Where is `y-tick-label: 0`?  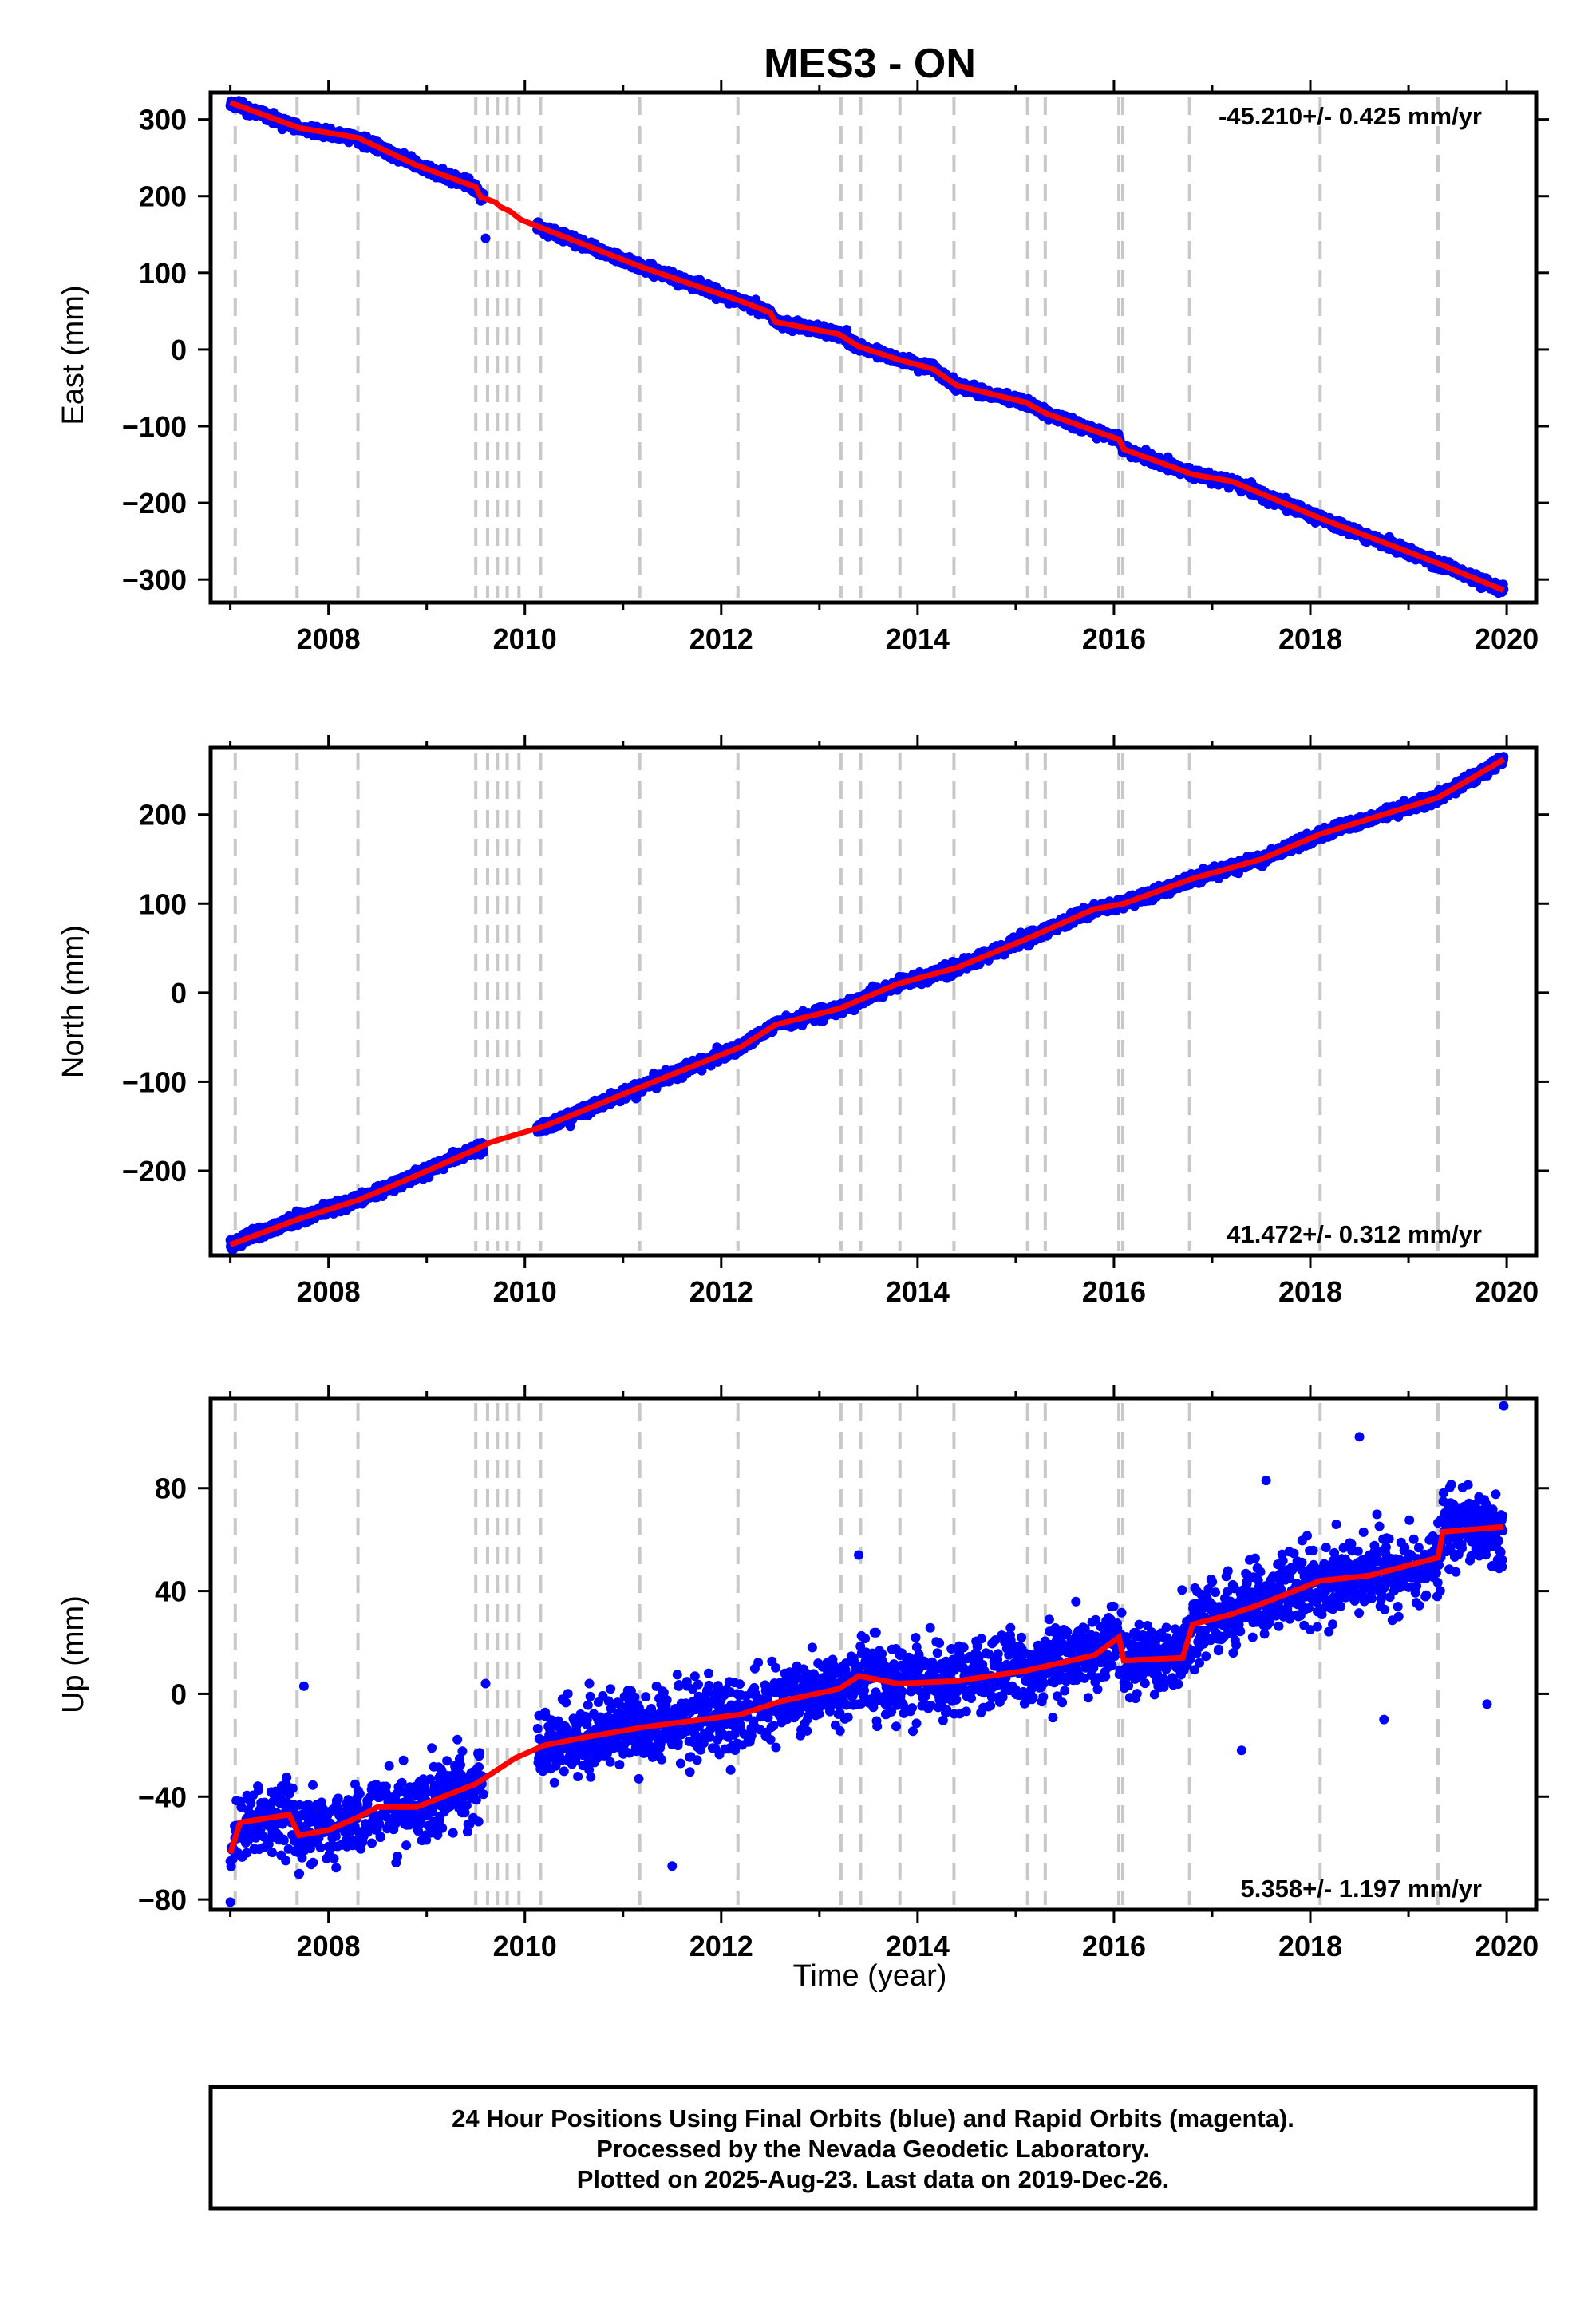
y-tick-label: 0 is located at coordinates (179, 350).